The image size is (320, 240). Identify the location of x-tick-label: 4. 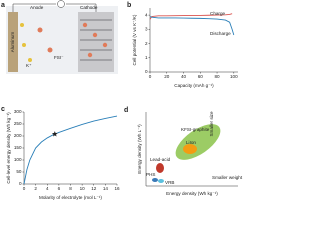
(47, 188).